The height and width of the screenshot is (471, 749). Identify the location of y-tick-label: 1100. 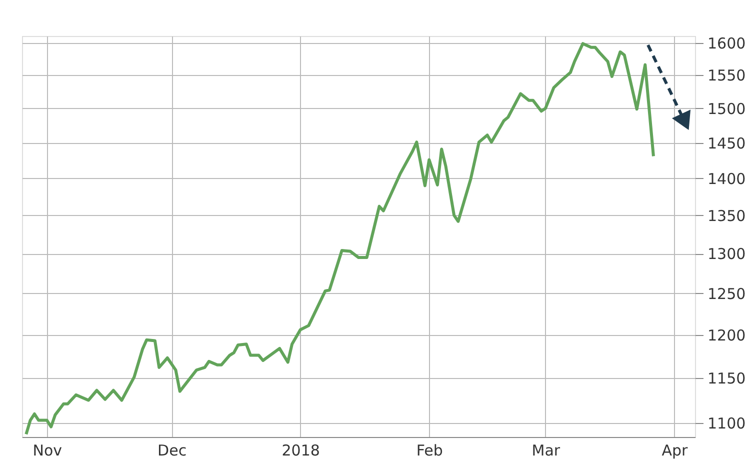
(727, 423).